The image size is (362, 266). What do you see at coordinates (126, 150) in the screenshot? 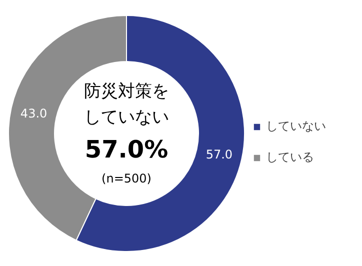
I see `text: 57.0%` at bounding box center [126, 150].